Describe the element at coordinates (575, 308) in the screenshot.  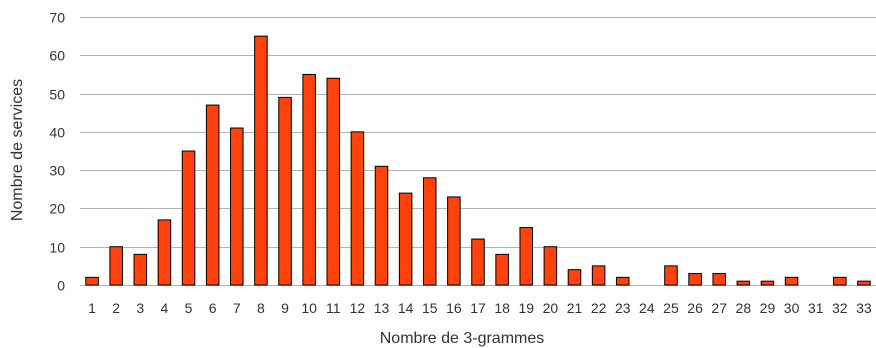
I see `x-tick-label: 21` at that location.